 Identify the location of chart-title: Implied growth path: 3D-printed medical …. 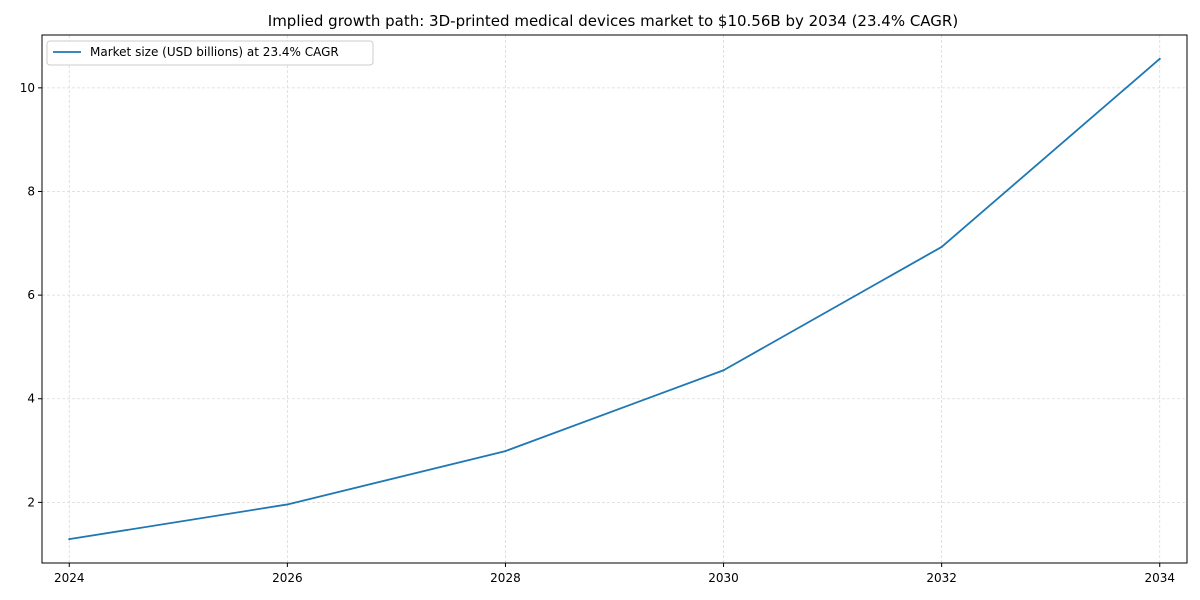
(613, 21).